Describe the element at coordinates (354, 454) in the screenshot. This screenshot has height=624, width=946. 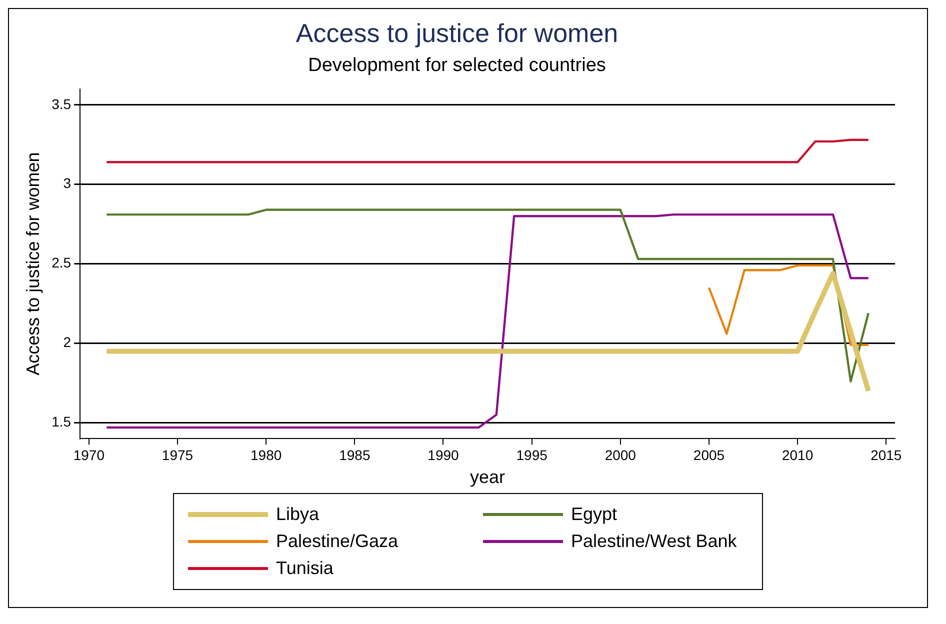
I see `x-tick-label: 1985` at that location.